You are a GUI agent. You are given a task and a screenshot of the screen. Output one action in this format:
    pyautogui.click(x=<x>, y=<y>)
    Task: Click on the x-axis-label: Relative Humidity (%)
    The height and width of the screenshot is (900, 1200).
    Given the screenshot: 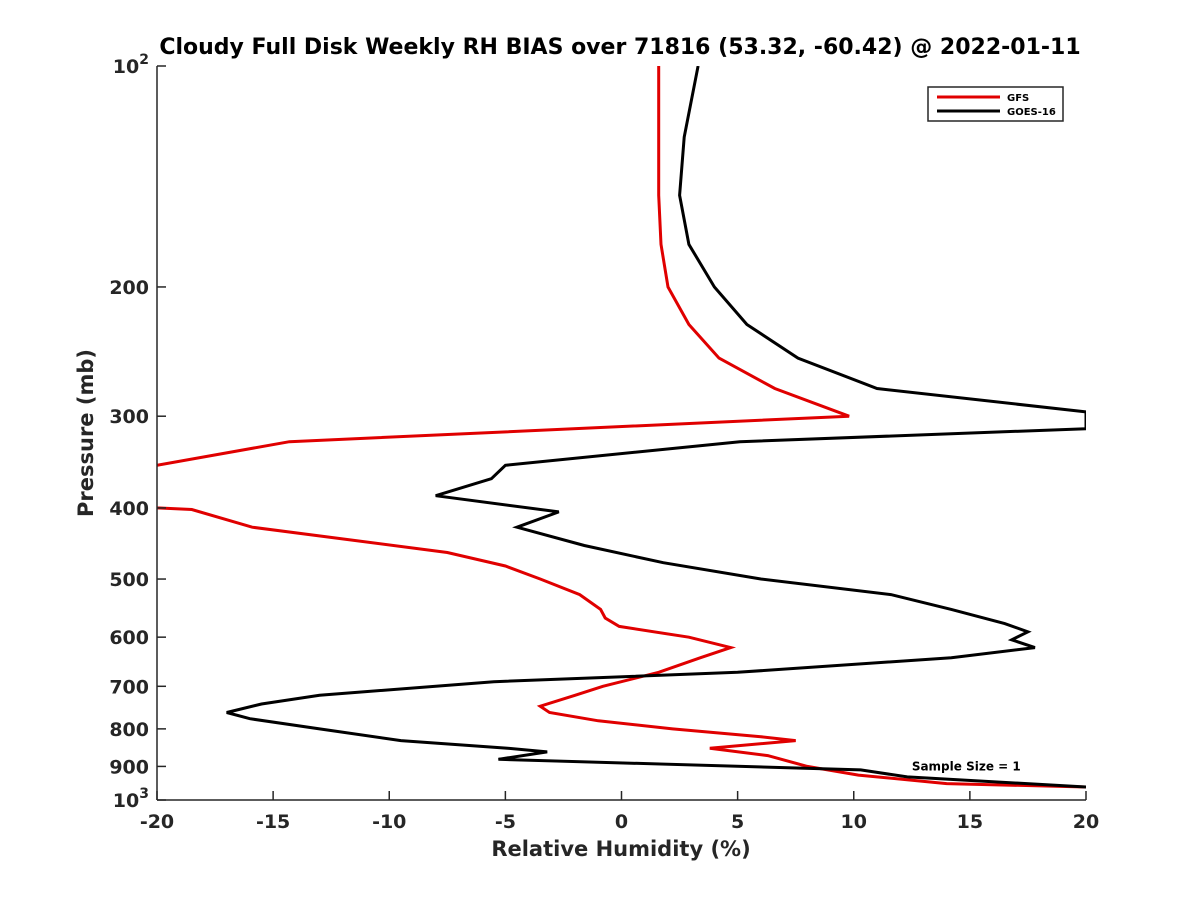 What is the action you would take?
    pyautogui.click(x=620, y=849)
    